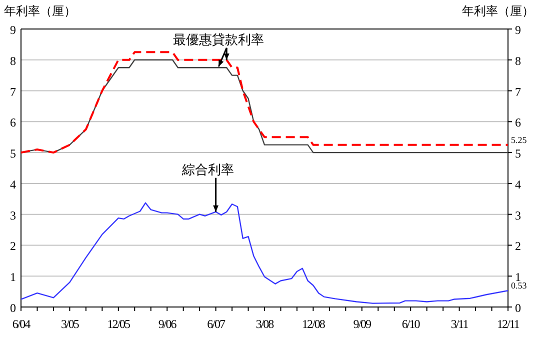 Image resolution: width=538 pixels, height=338 pixels. I want to click on annotation: 最優惠貸款利率, so click(218, 39).